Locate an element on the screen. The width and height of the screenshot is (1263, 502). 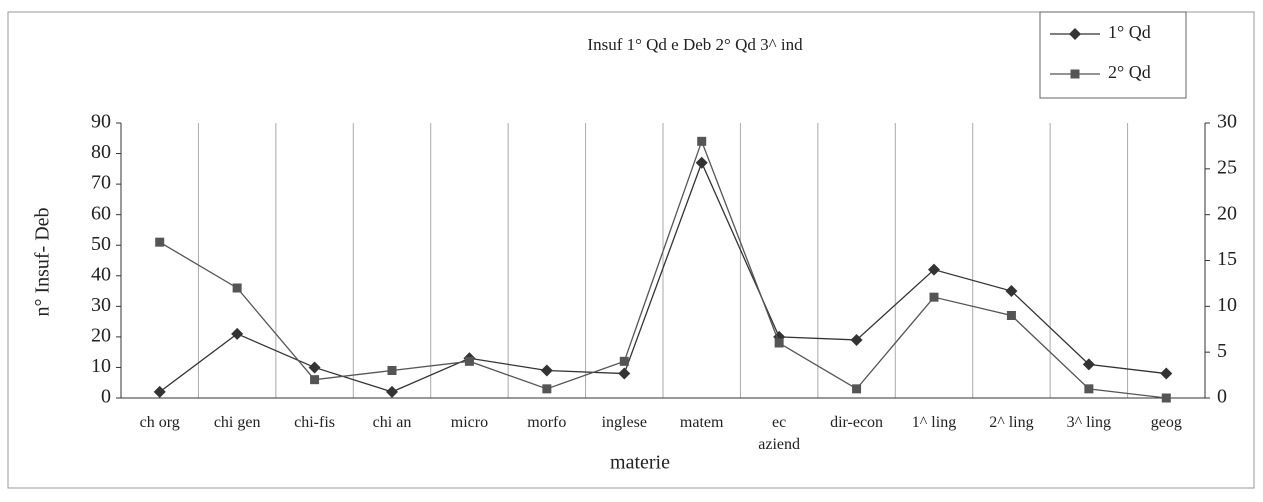
y-tick-label: 10 is located at coordinates (101, 366).